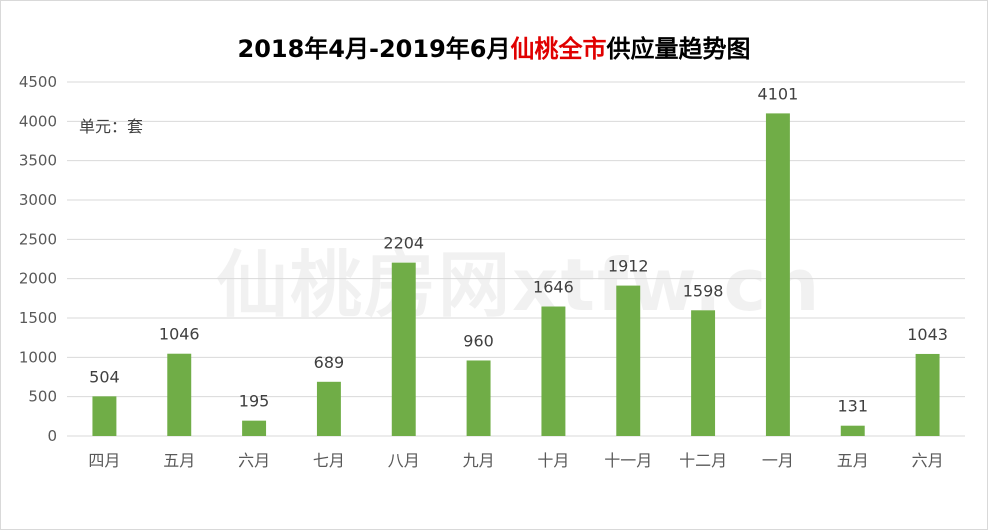 Image resolution: width=988 pixels, height=530 pixels. What do you see at coordinates (42, 397) in the screenshot?
I see `y-tick-label: 500` at bounding box center [42, 397].